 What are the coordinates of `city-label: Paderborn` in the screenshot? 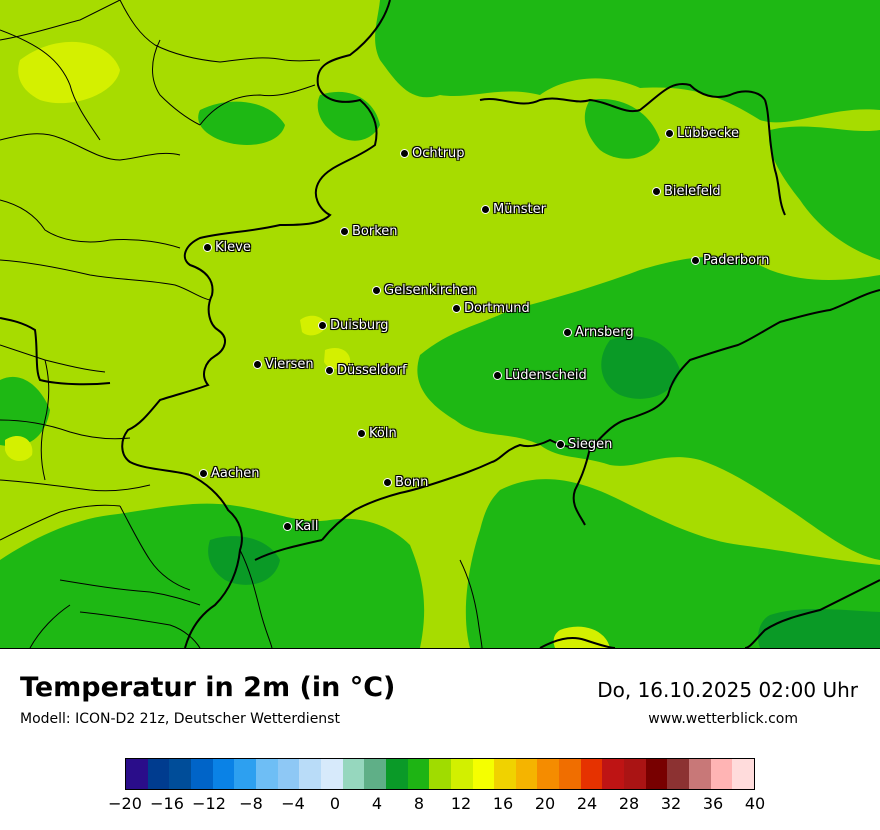 It's located at (736, 260).